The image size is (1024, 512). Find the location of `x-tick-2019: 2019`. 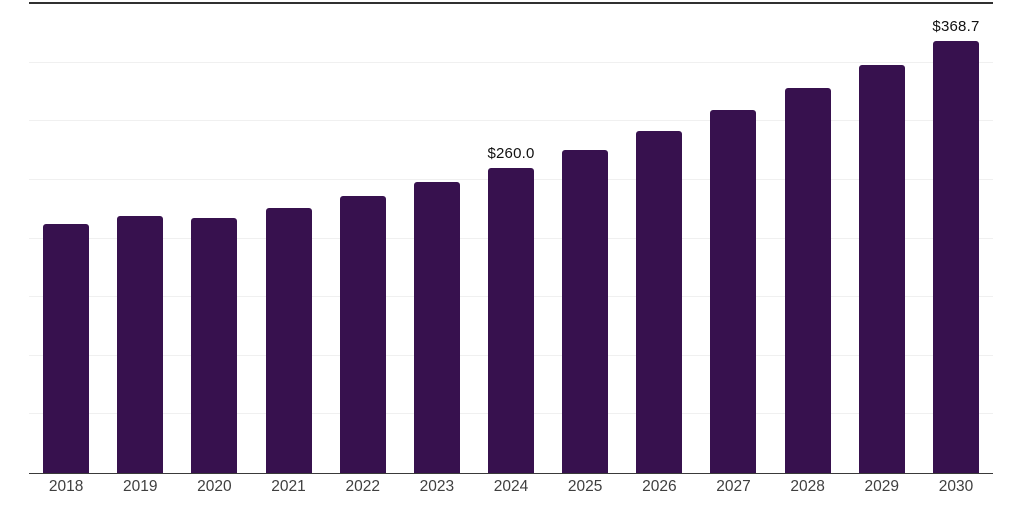

x-tick-2019: 2019 is located at coordinates (140, 486).